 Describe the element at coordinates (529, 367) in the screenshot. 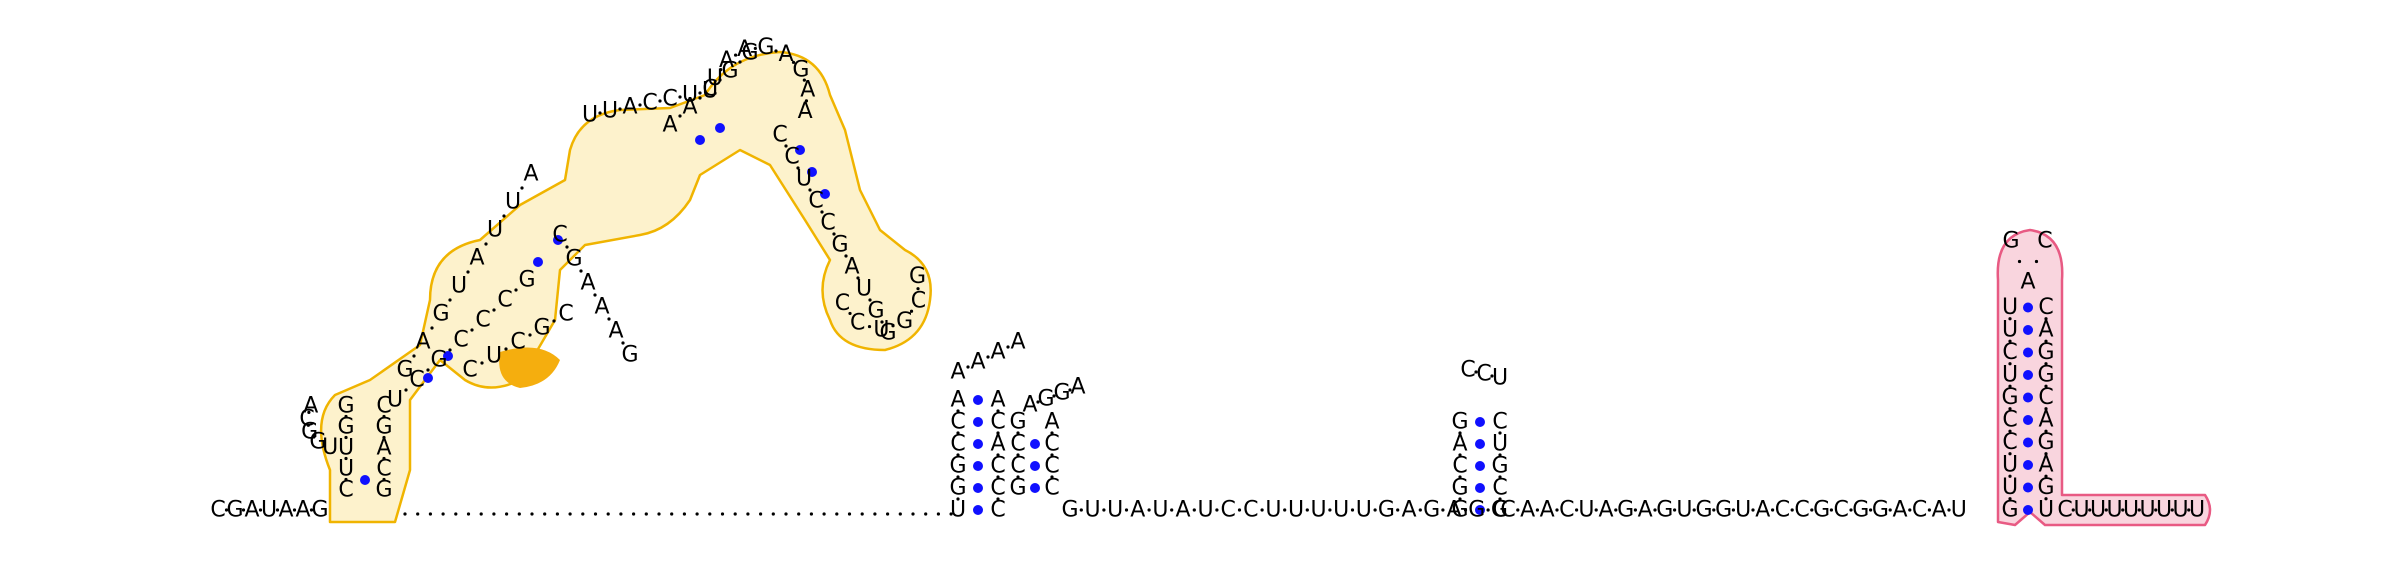

I see `orange-accent-highlight` at that location.